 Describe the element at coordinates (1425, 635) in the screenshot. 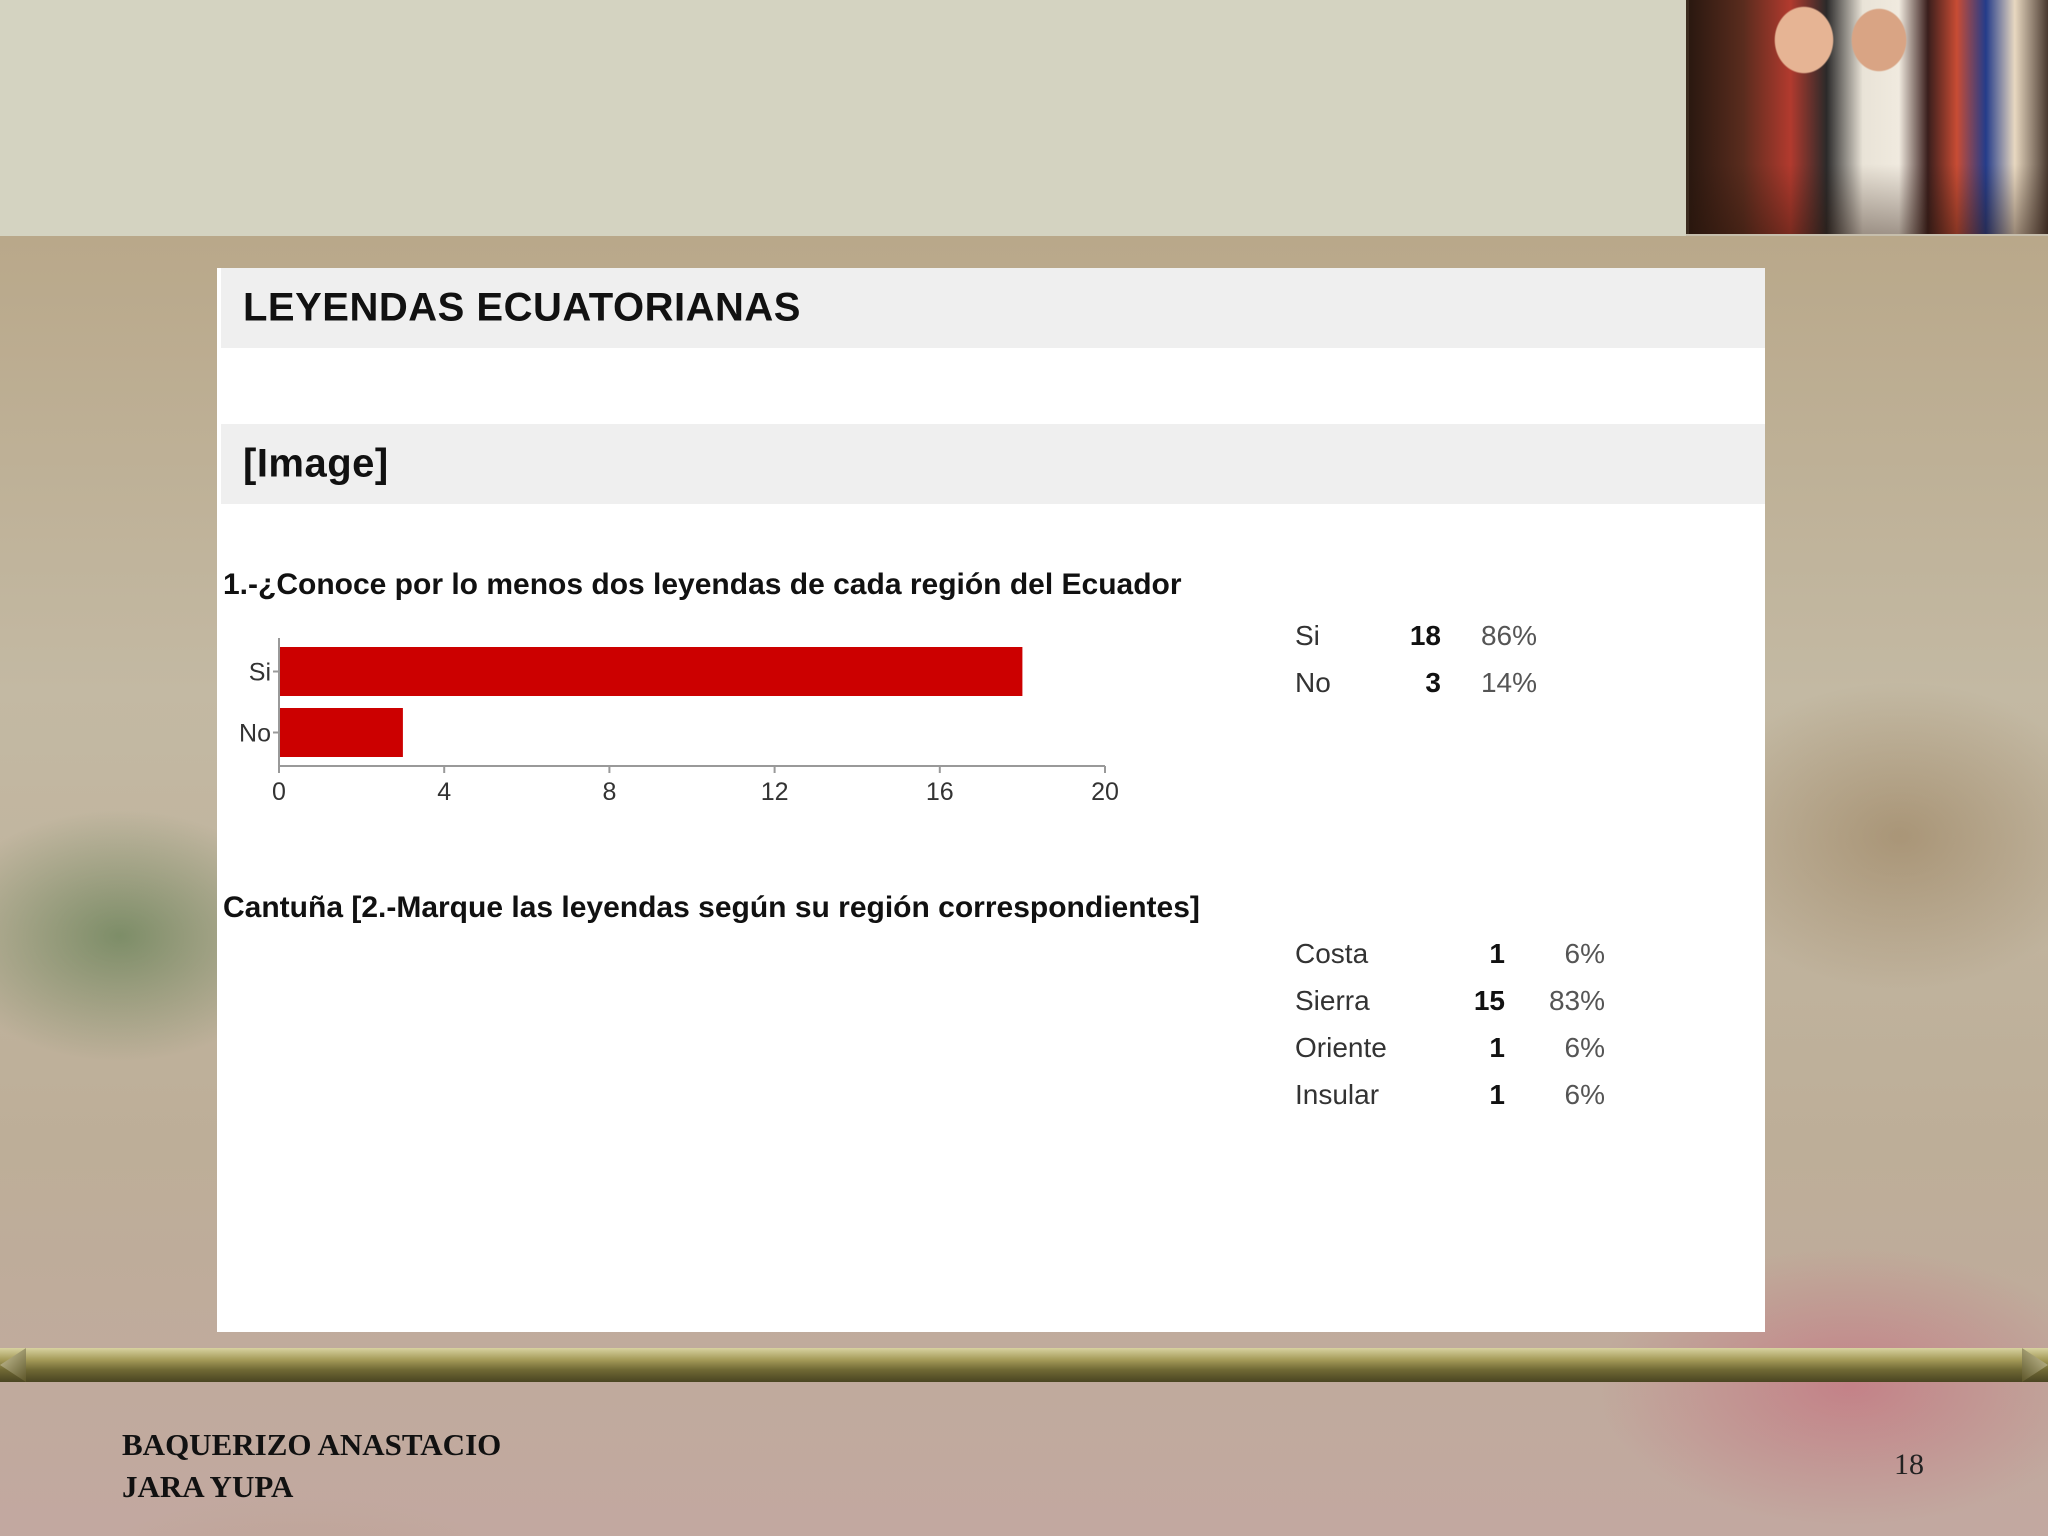

I see `summary-count: 18` at that location.